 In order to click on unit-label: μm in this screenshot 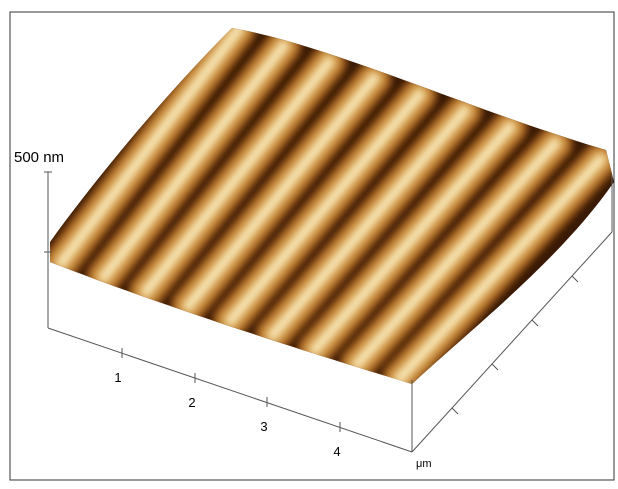, I will do `click(424, 464)`.